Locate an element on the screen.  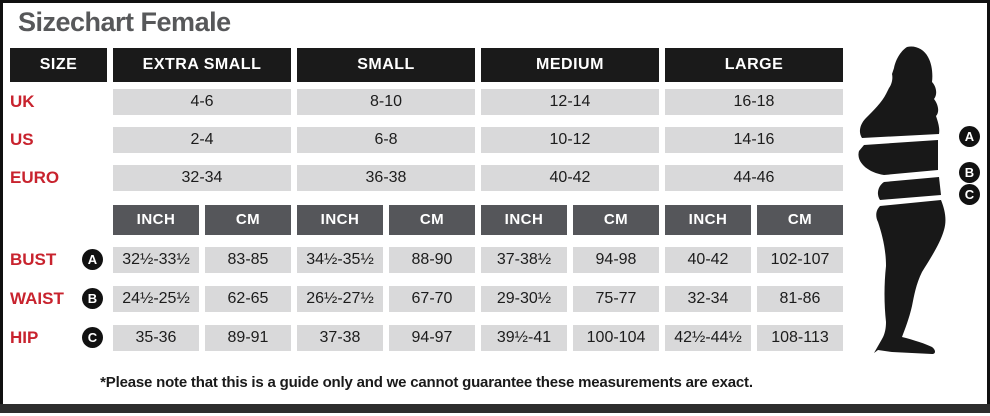
waist-b-badge: B is located at coordinates (92, 298).